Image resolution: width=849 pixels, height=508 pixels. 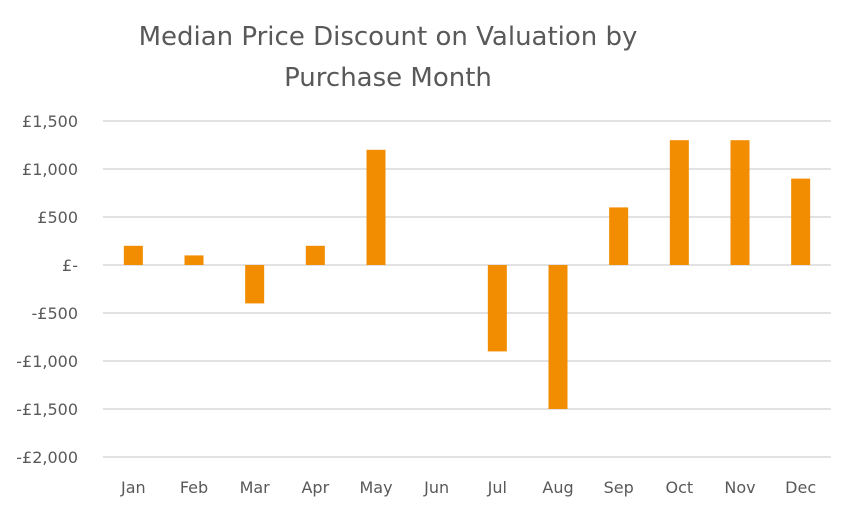 What do you see at coordinates (436, 487) in the screenshot?
I see `x-tick-label: Jun` at bounding box center [436, 487].